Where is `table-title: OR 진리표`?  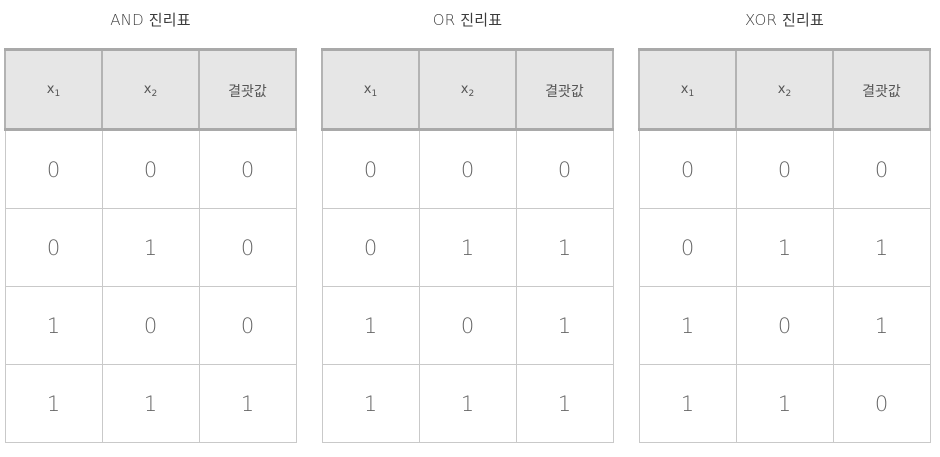 table-title: OR 진리표 is located at coordinates (467, 20).